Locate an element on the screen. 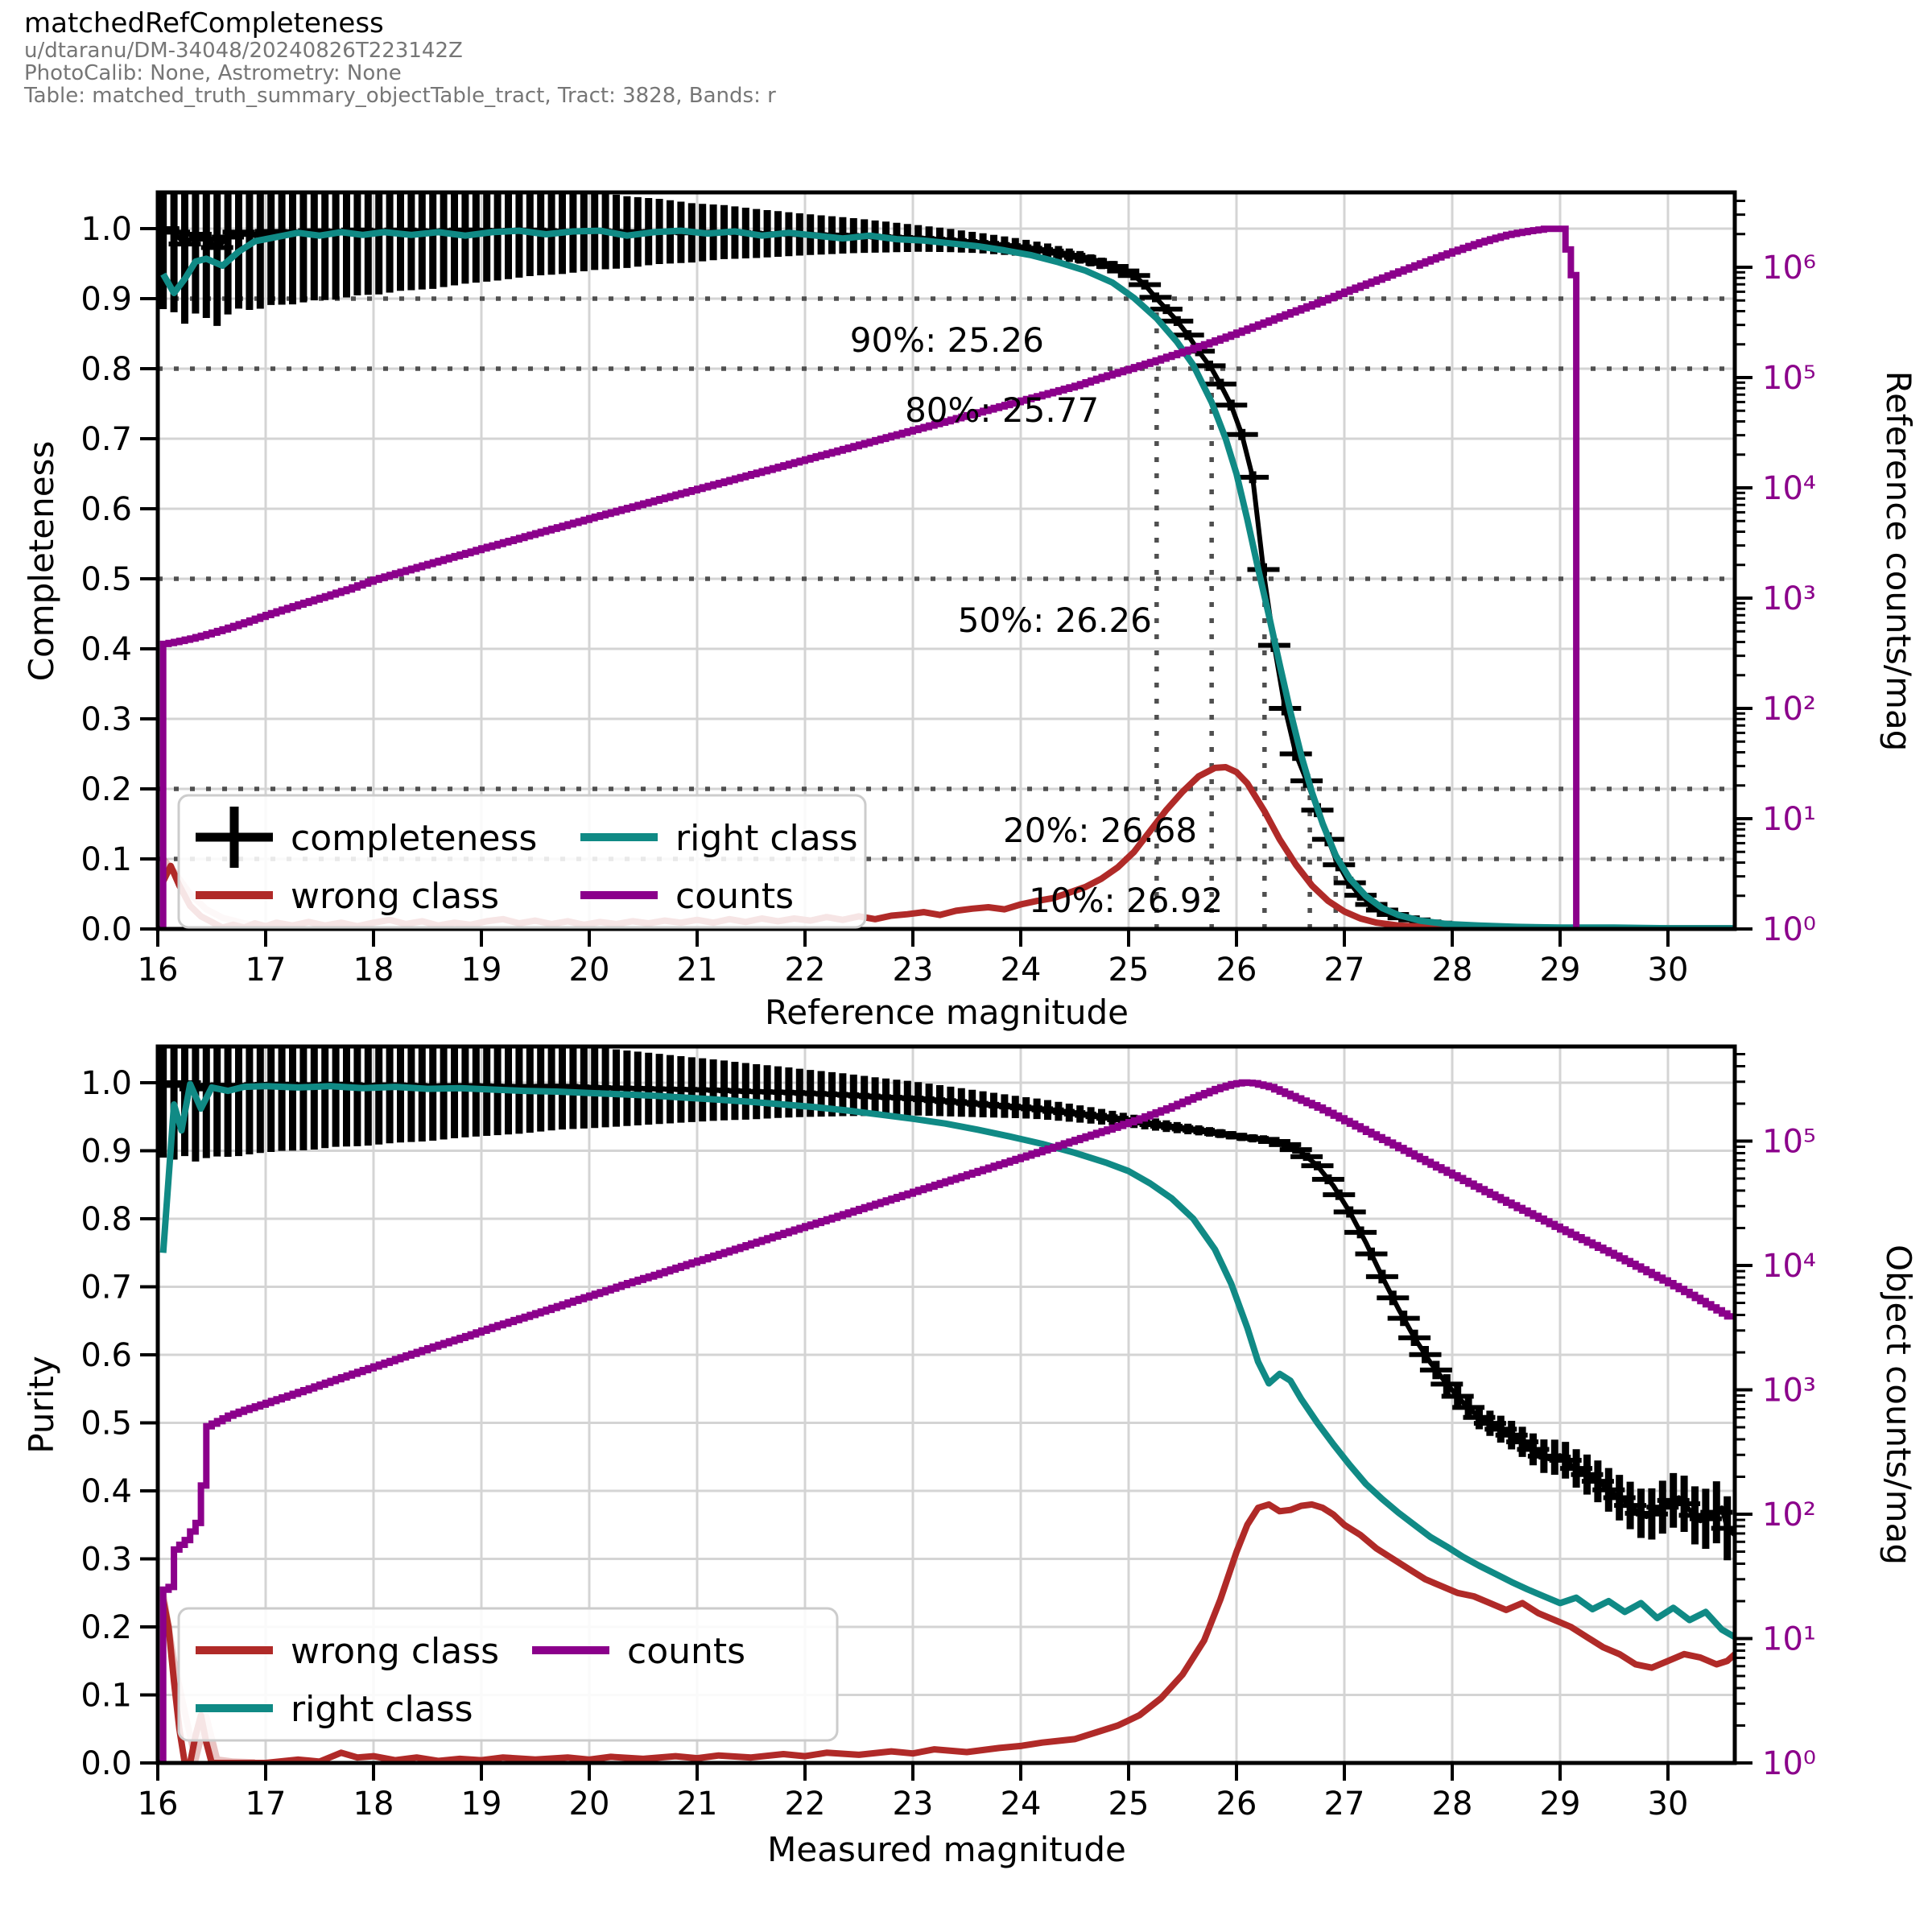 Image resolution: width=1932 pixels, height=1932 pixels. legend-label-completeness: completeness is located at coordinates (414, 838).